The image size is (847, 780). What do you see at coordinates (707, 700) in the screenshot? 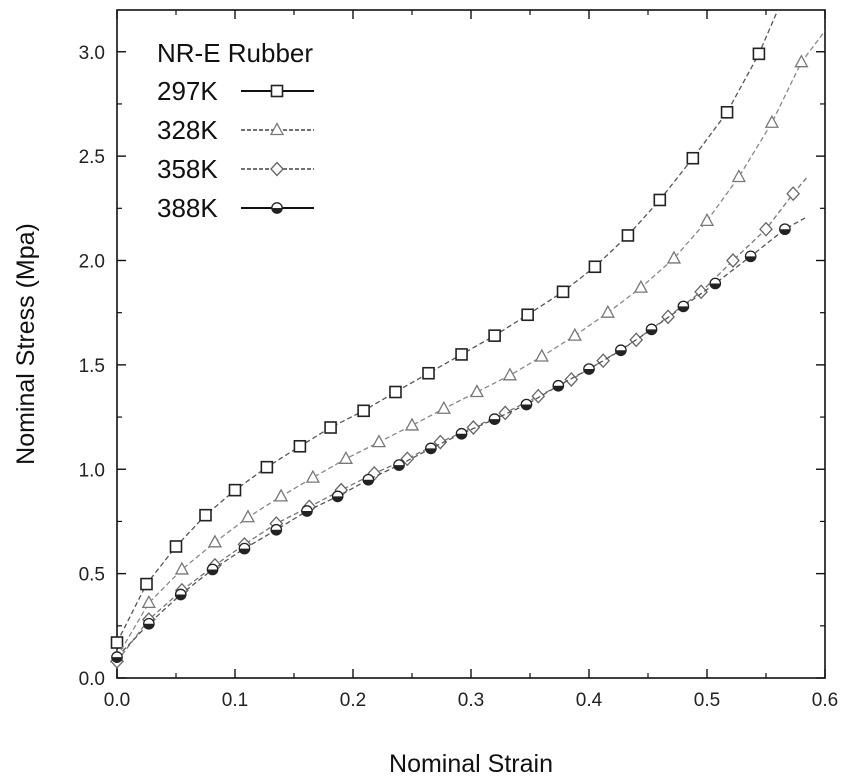
I see `x-tick-label: 0.5` at bounding box center [707, 700].